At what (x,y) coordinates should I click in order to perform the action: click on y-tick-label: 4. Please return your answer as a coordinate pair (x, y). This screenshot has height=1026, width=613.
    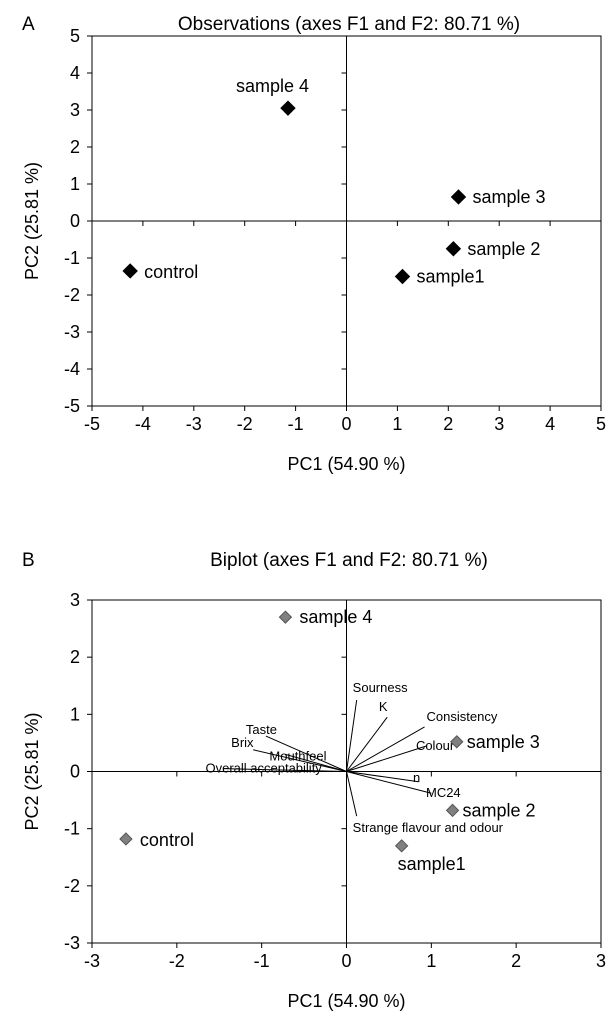
    Looking at the image, I should click on (75, 73).